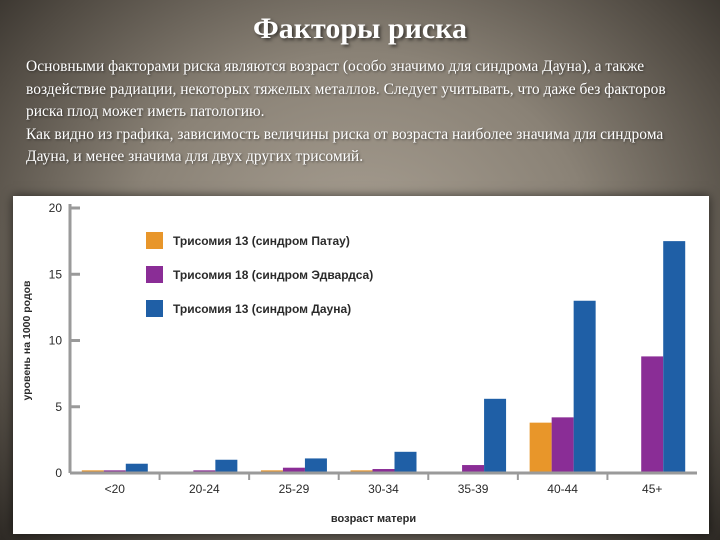 The width and height of the screenshot is (720, 540). Describe the element at coordinates (58, 407) in the screenshot. I see `y-tick-label: 5` at that location.